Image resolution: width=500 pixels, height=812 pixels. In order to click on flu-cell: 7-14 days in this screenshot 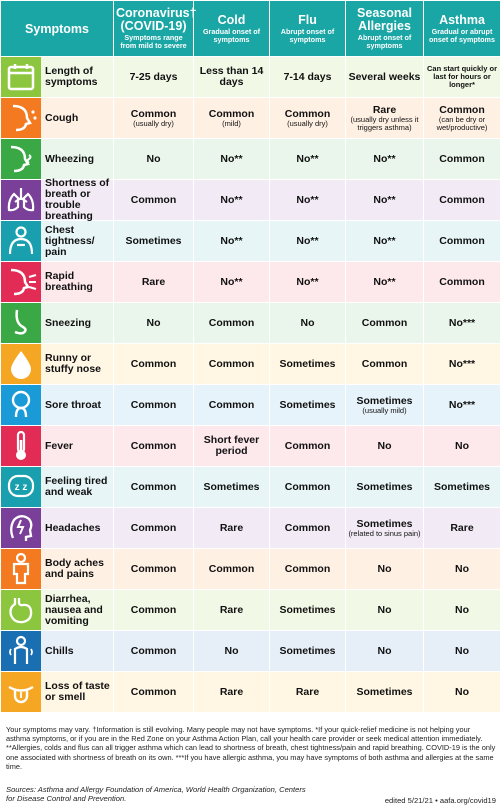, I will do `click(307, 77)`.